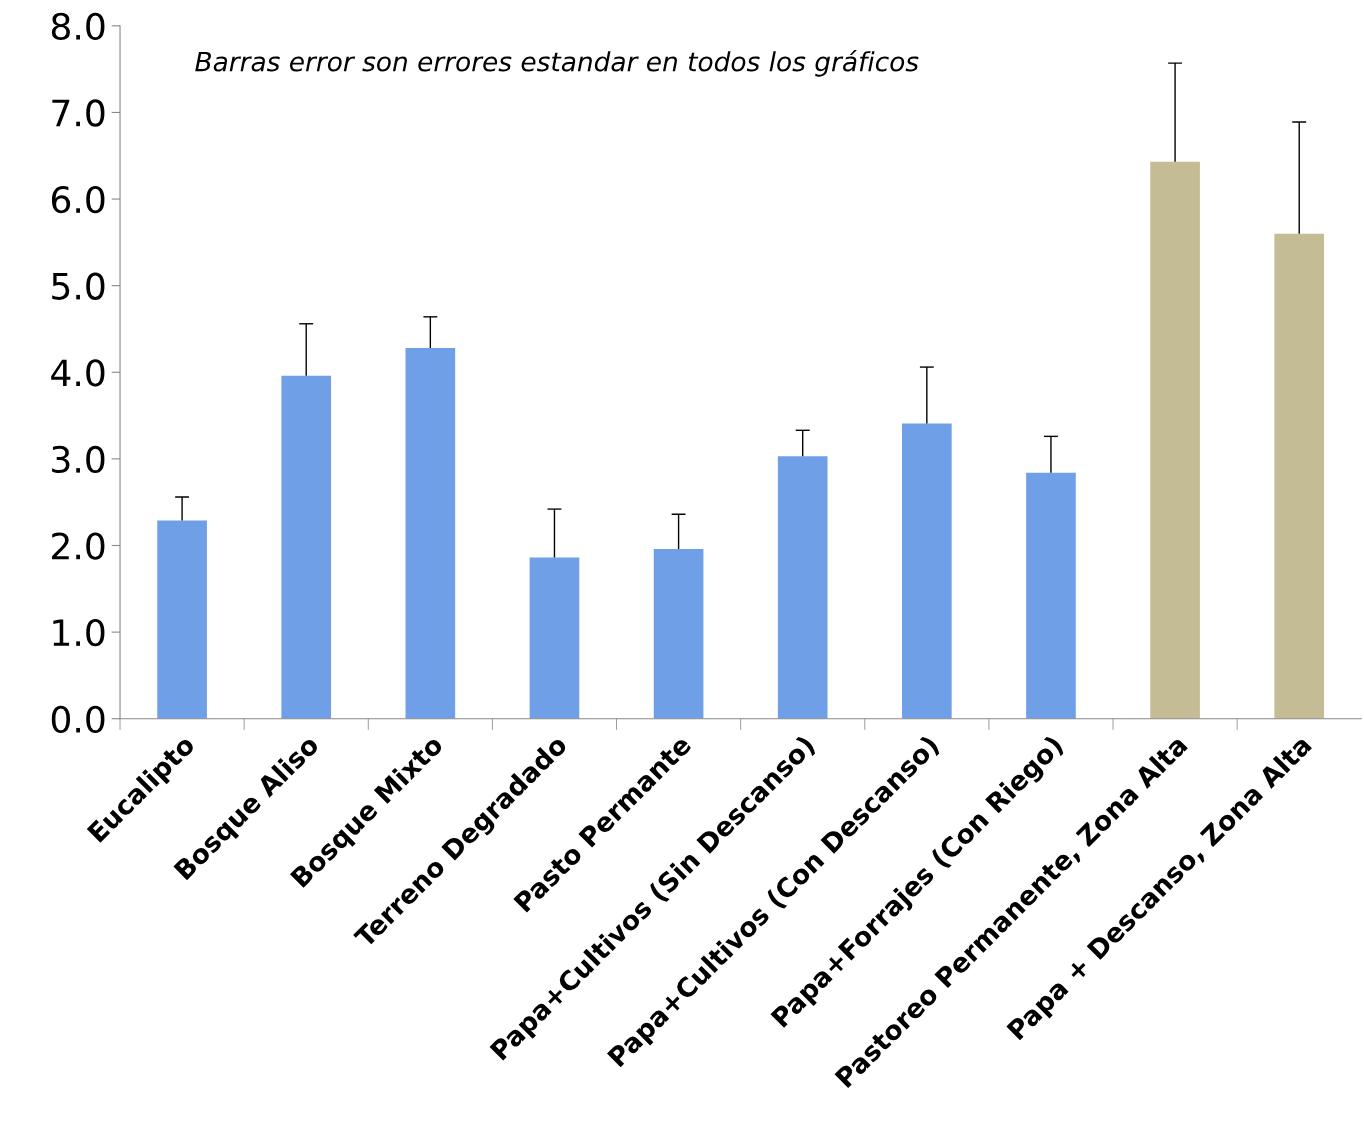 The width and height of the screenshot is (1364, 1123). I want to click on y-tick-label: 0.0, so click(78, 719).